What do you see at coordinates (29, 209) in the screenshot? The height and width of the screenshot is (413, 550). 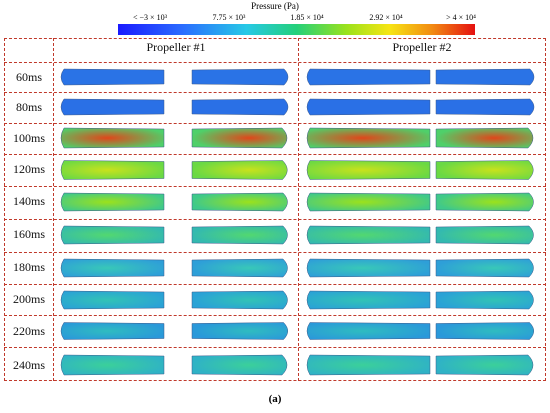 I see `time-label-column` at bounding box center [29, 209].